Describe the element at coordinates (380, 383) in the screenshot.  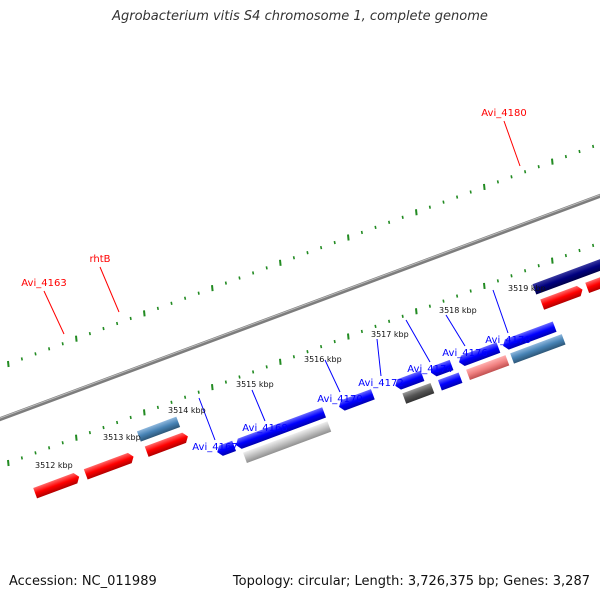
I see `gene-label: Avi_4172` at that location.